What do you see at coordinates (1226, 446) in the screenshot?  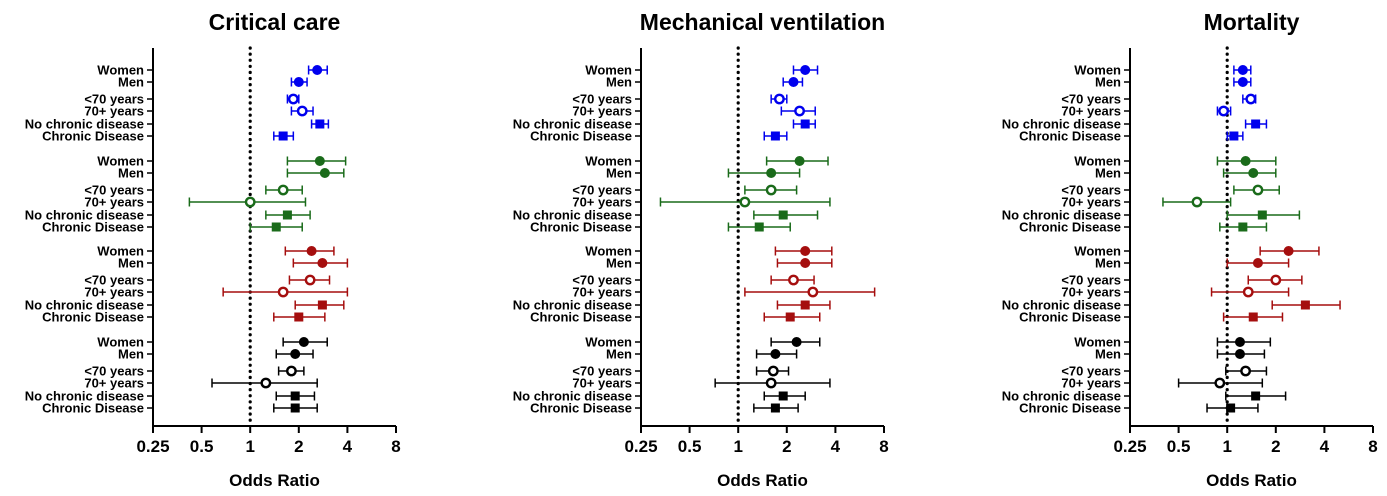 I see `x-tick-label: 1` at bounding box center [1226, 446].